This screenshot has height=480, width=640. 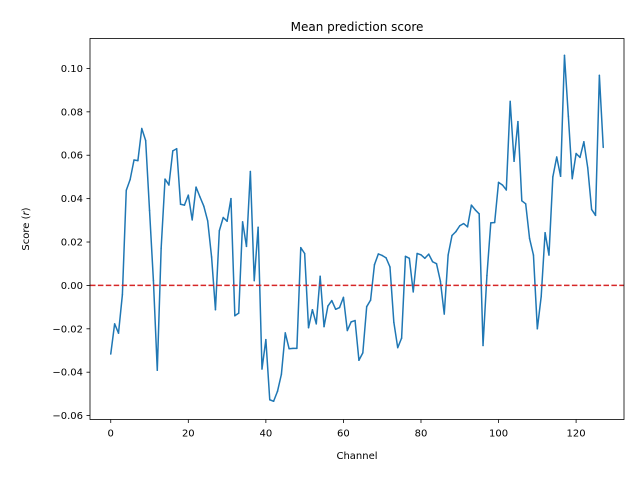 What do you see at coordinates (421, 434) in the screenshot?
I see `x-tick-label: 80` at bounding box center [421, 434].